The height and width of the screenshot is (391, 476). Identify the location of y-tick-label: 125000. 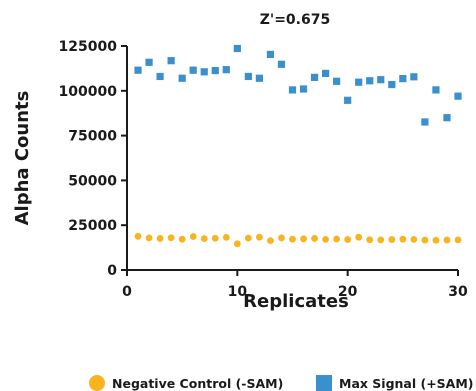
(88, 47).